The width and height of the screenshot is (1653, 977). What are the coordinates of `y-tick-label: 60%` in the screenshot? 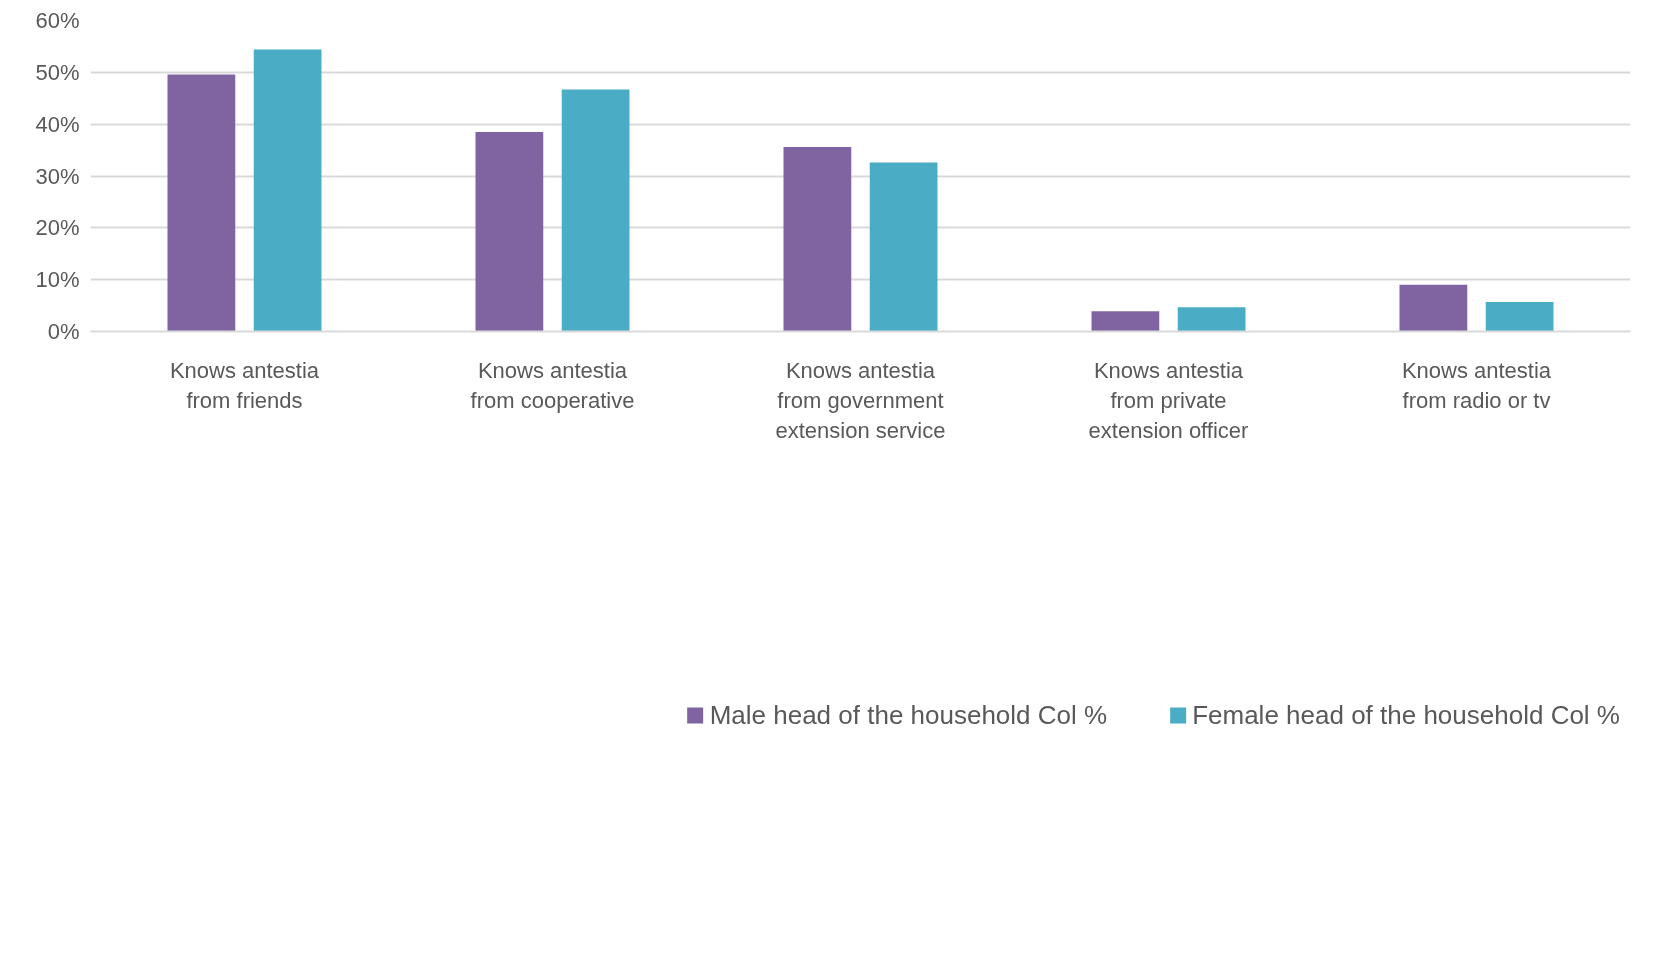 It's located at (57, 20).